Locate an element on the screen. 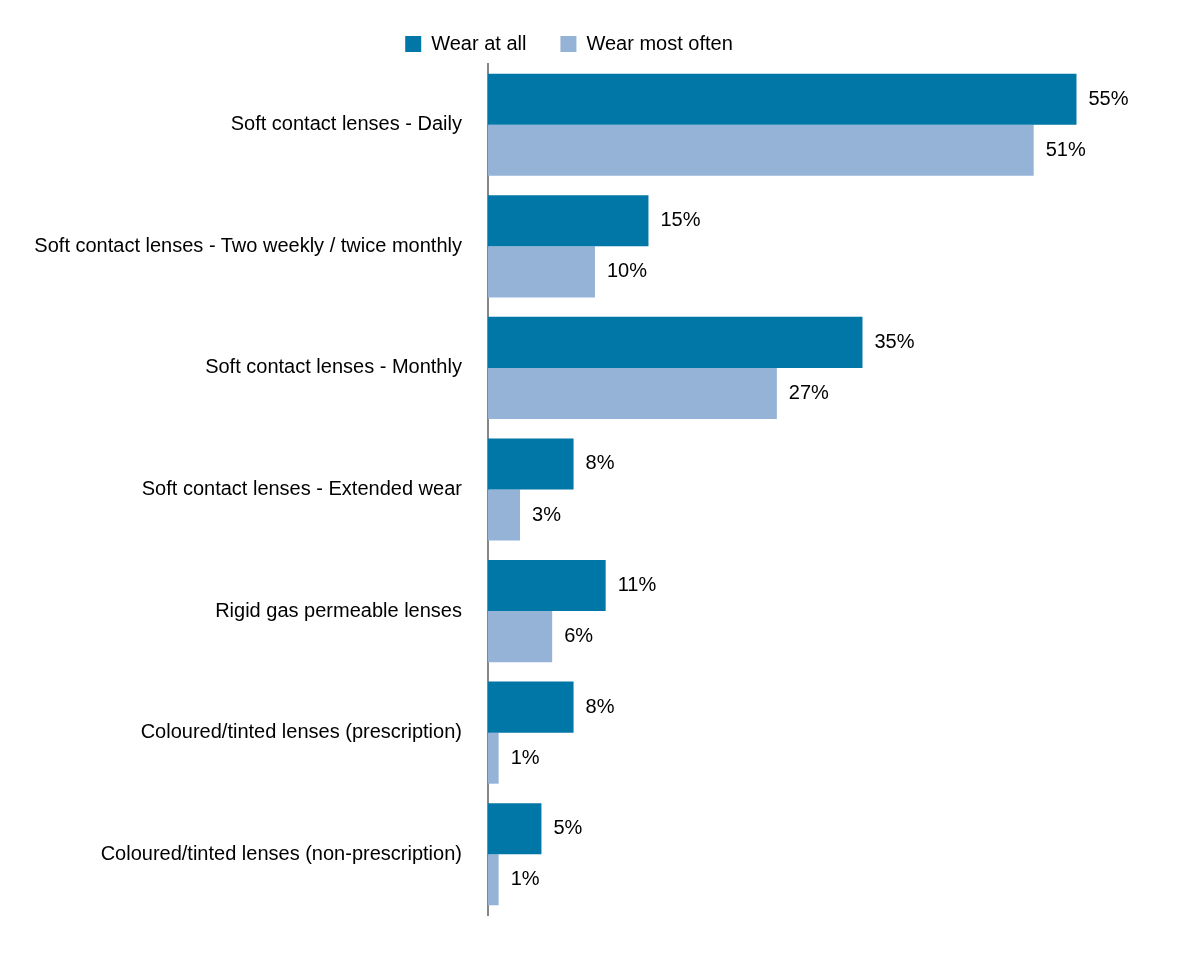  data-label: 5% is located at coordinates (568, 827).